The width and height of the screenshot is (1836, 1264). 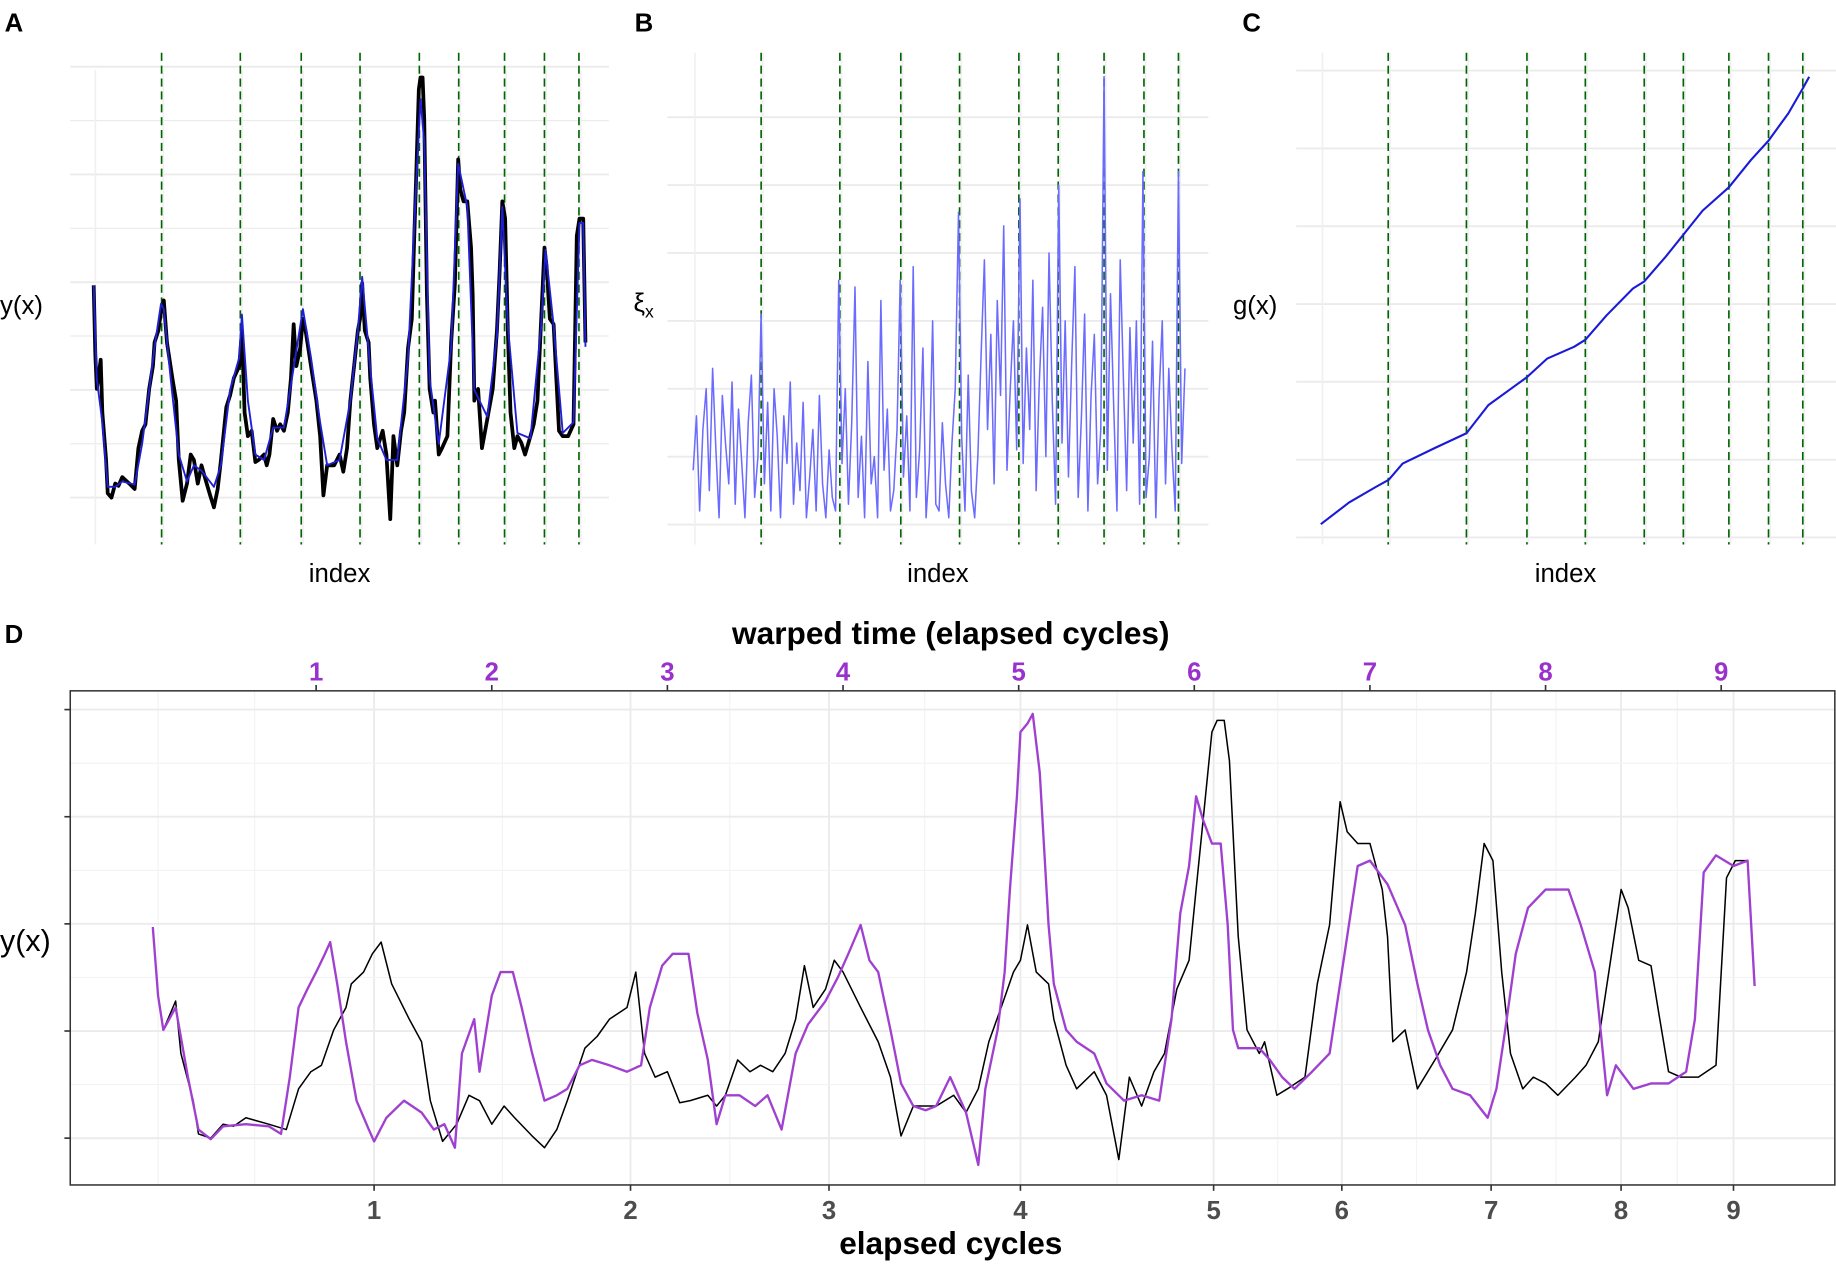 I want to click on panel-b-y-label: ξx, so click(x=643, y=305).